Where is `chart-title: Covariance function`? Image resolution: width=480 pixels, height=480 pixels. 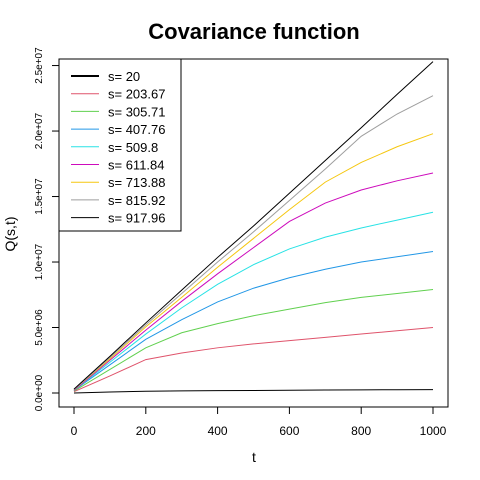 chart-title: Covariance function is located at coordinates (253, 31).